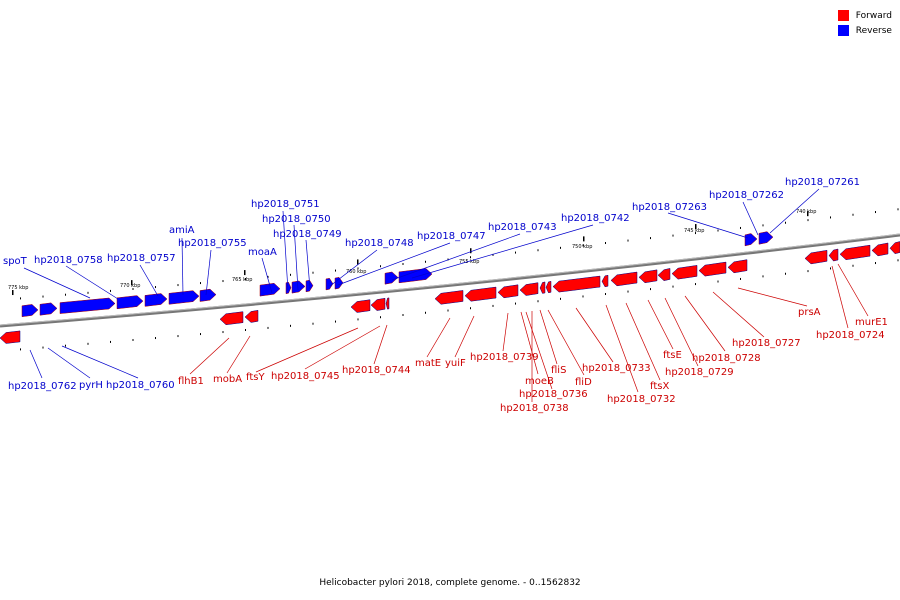  What do you see at coordinates (873, 30) in the screenshot?
I see `legend-reverse-label: Reverse` at bounding box center [873, 30].